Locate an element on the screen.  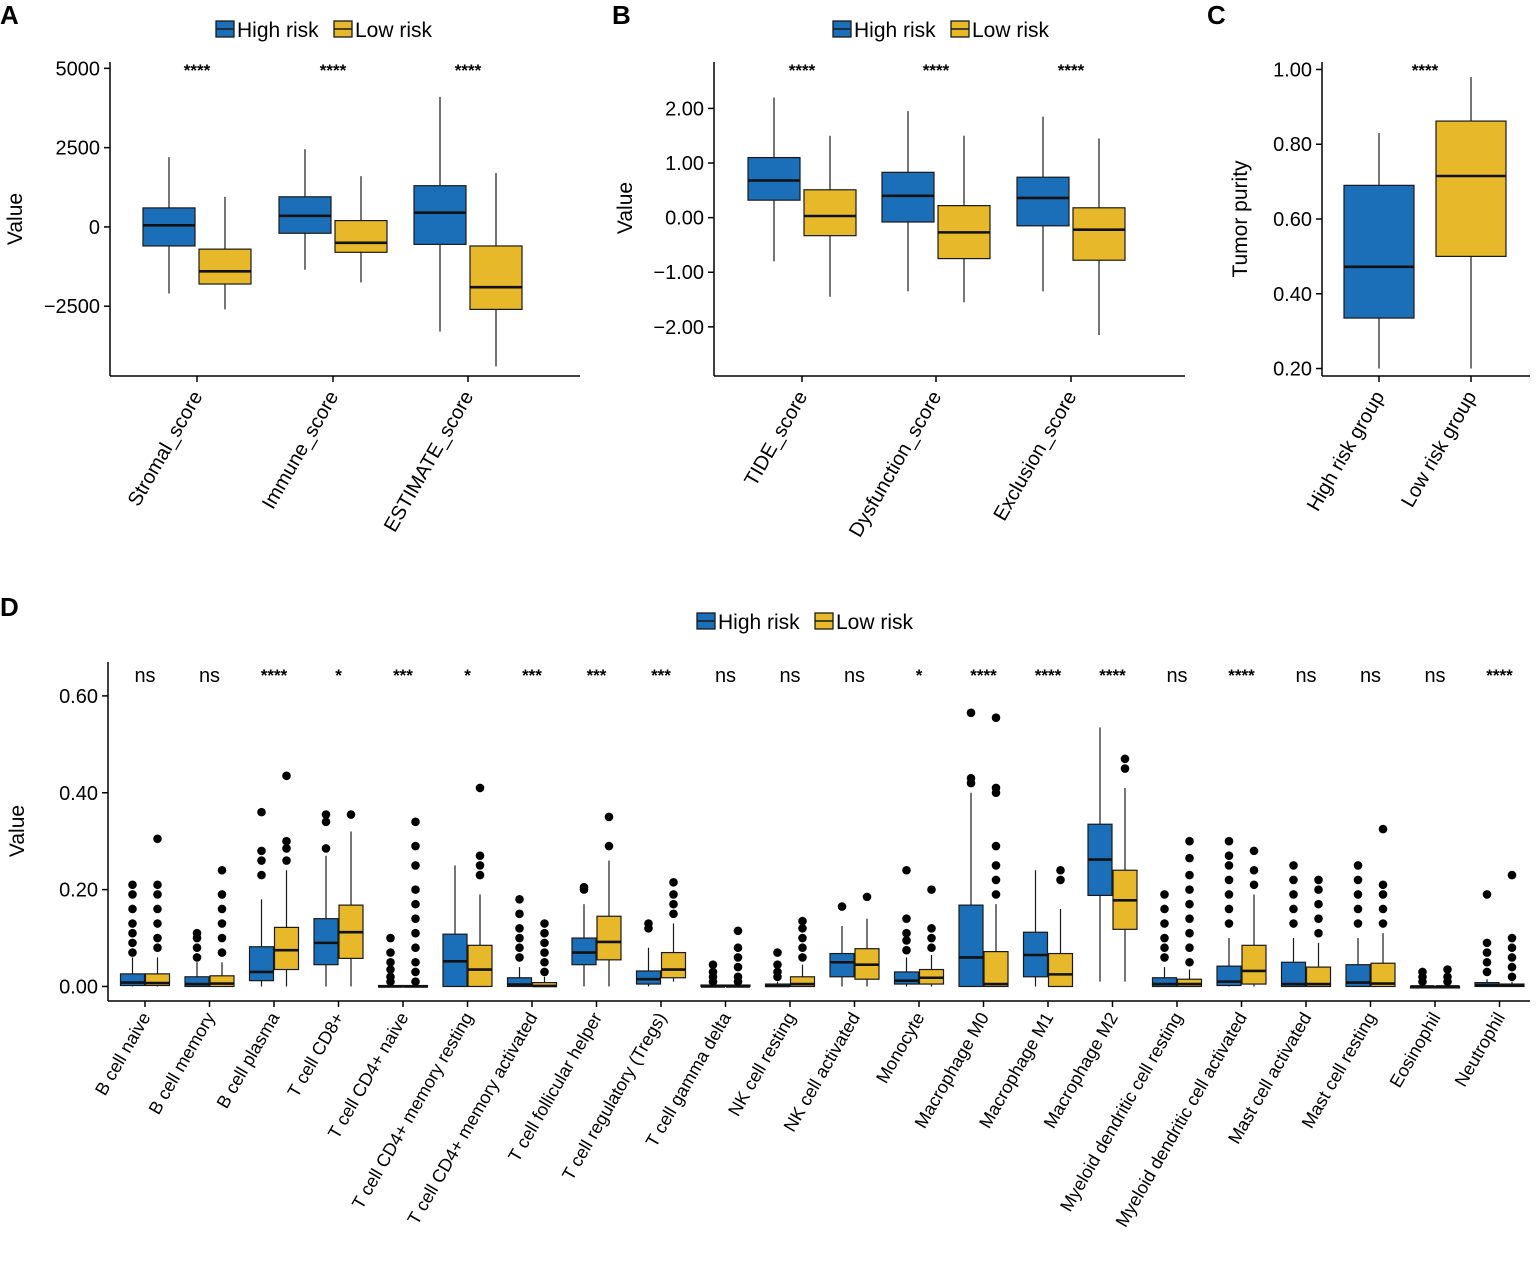
x-tick-label: High risk group is located at coordinates (1346, 451).